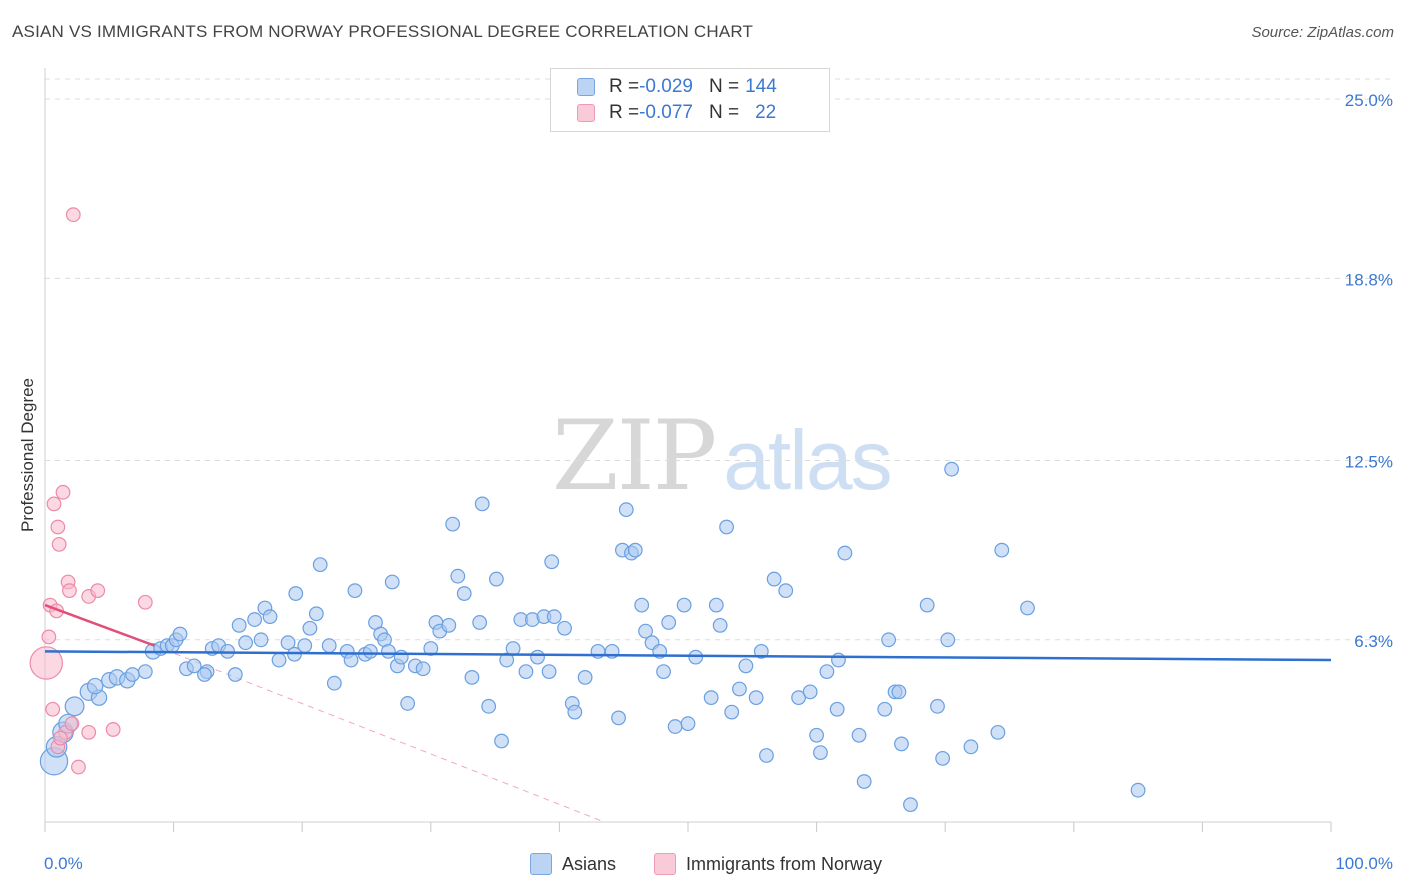  Describe the element at coordinates (766, 112) in the screenshot. I see `legend-n-value-norway: 22` at that location.